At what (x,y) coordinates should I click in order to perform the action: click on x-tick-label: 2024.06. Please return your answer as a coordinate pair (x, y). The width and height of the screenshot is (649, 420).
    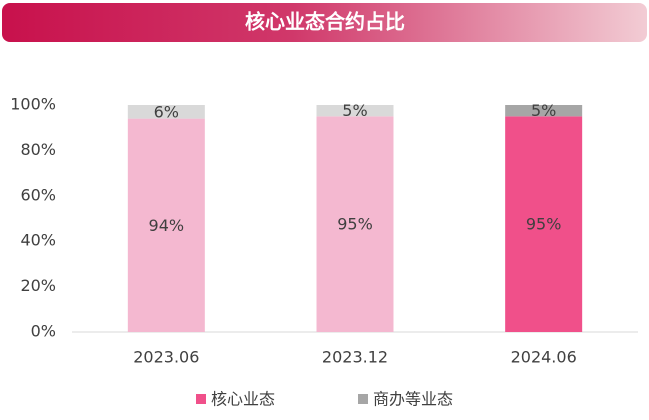
    Looking at the image, I should click on (544, 357).